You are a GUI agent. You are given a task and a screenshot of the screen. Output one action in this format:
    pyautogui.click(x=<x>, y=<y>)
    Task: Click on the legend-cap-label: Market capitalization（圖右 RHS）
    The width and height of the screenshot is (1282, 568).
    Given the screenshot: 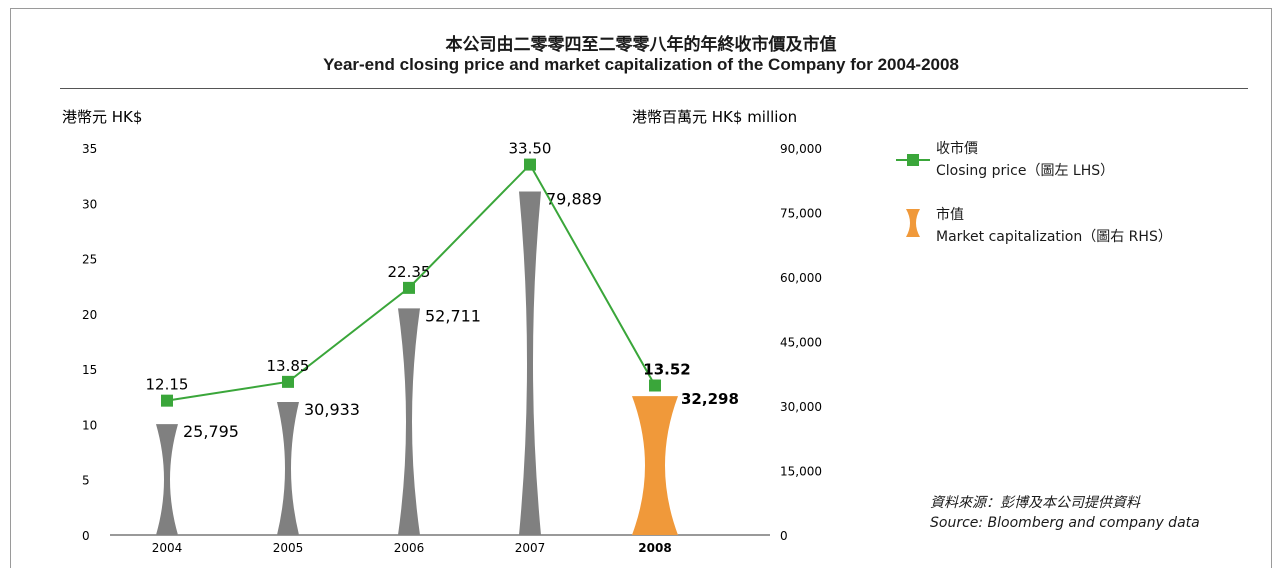 What is the action you would take?
    pyautogui.click(x=1054, y=236)
    